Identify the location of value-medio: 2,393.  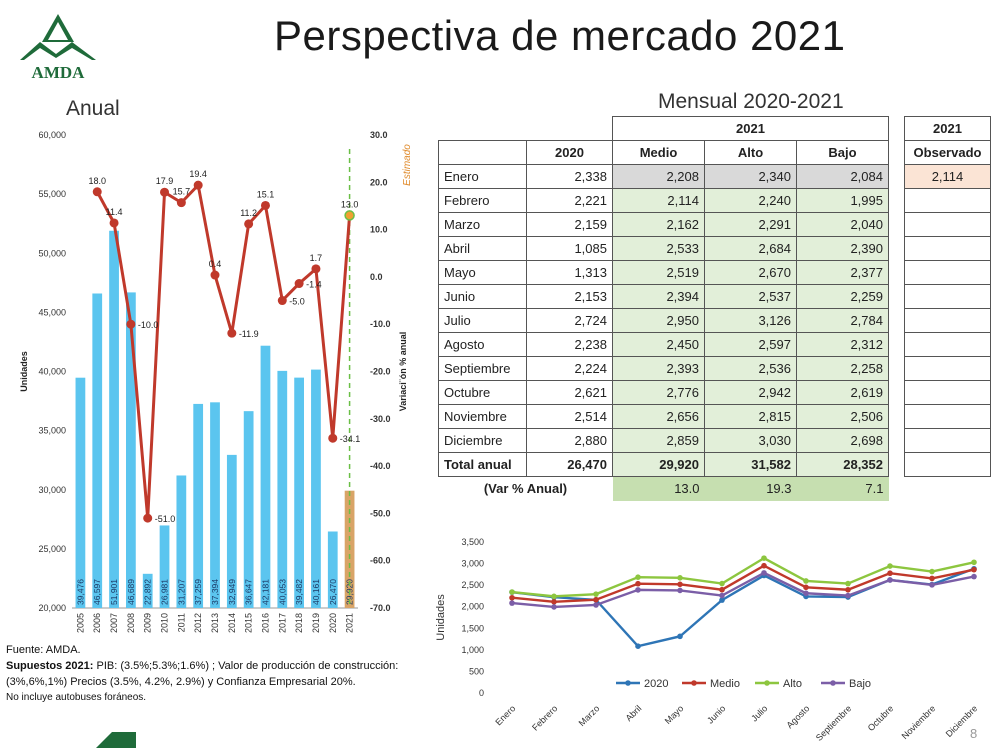
(658, 368).